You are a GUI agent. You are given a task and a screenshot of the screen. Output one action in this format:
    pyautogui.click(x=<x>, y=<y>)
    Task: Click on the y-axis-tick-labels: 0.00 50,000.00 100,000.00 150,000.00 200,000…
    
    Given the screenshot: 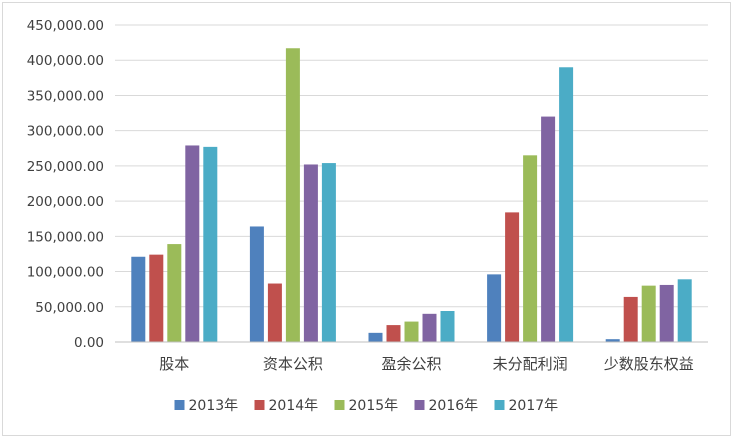 What is the action you would take?
    pyautogui.click(x=65, y=184)
    